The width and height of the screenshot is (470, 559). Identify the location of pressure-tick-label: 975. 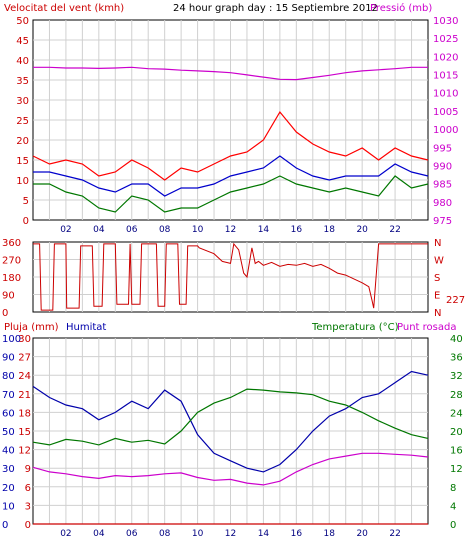
(442, 221).